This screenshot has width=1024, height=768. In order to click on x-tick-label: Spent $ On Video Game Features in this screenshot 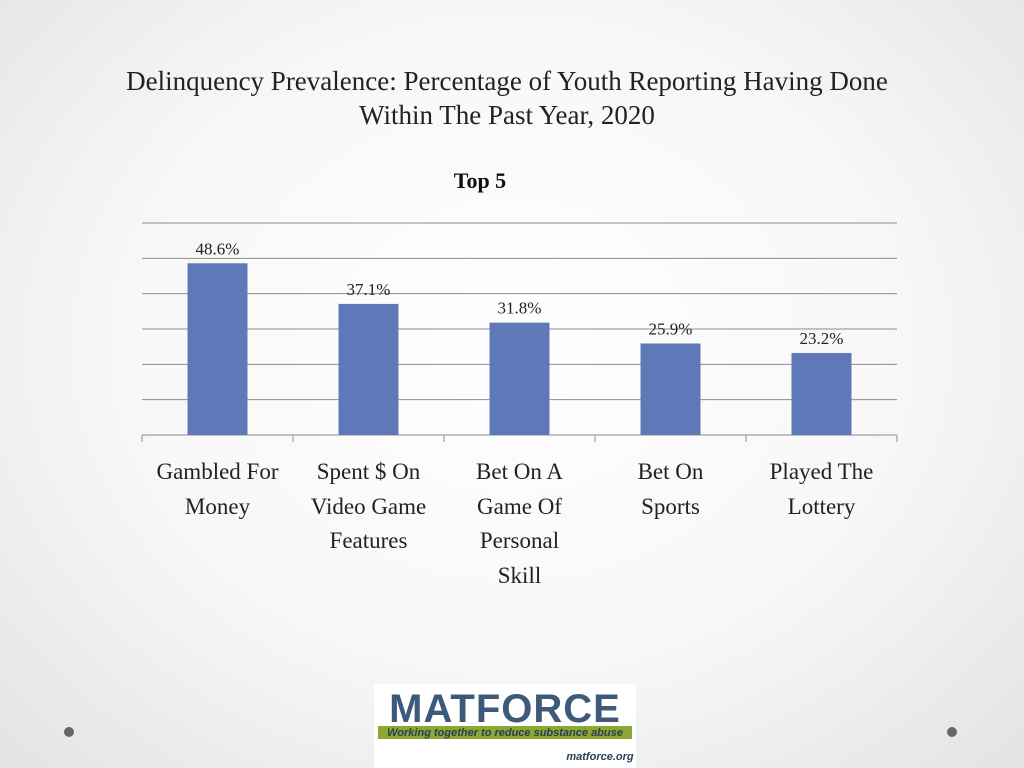, I will do `click(368, 506)`.